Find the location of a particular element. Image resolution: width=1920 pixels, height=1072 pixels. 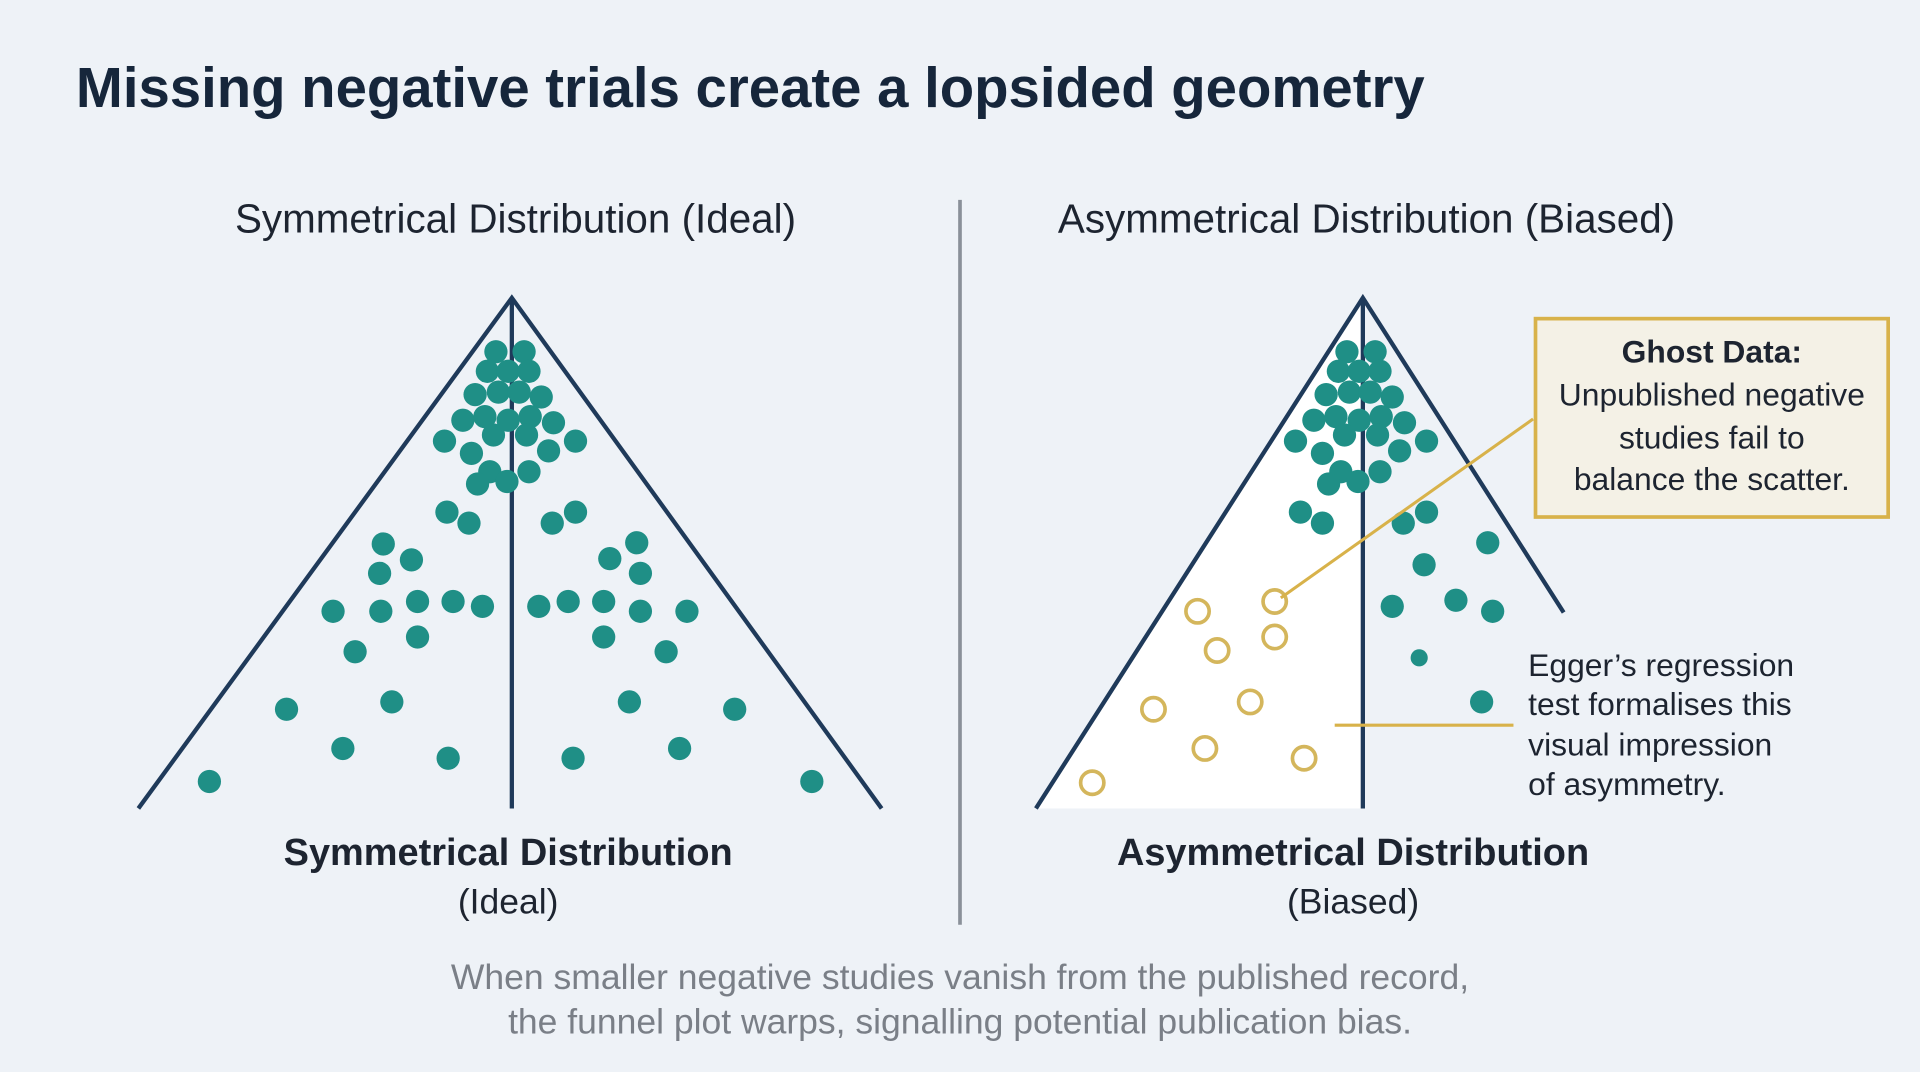

callout-box is located at coordinates (1711, 417).